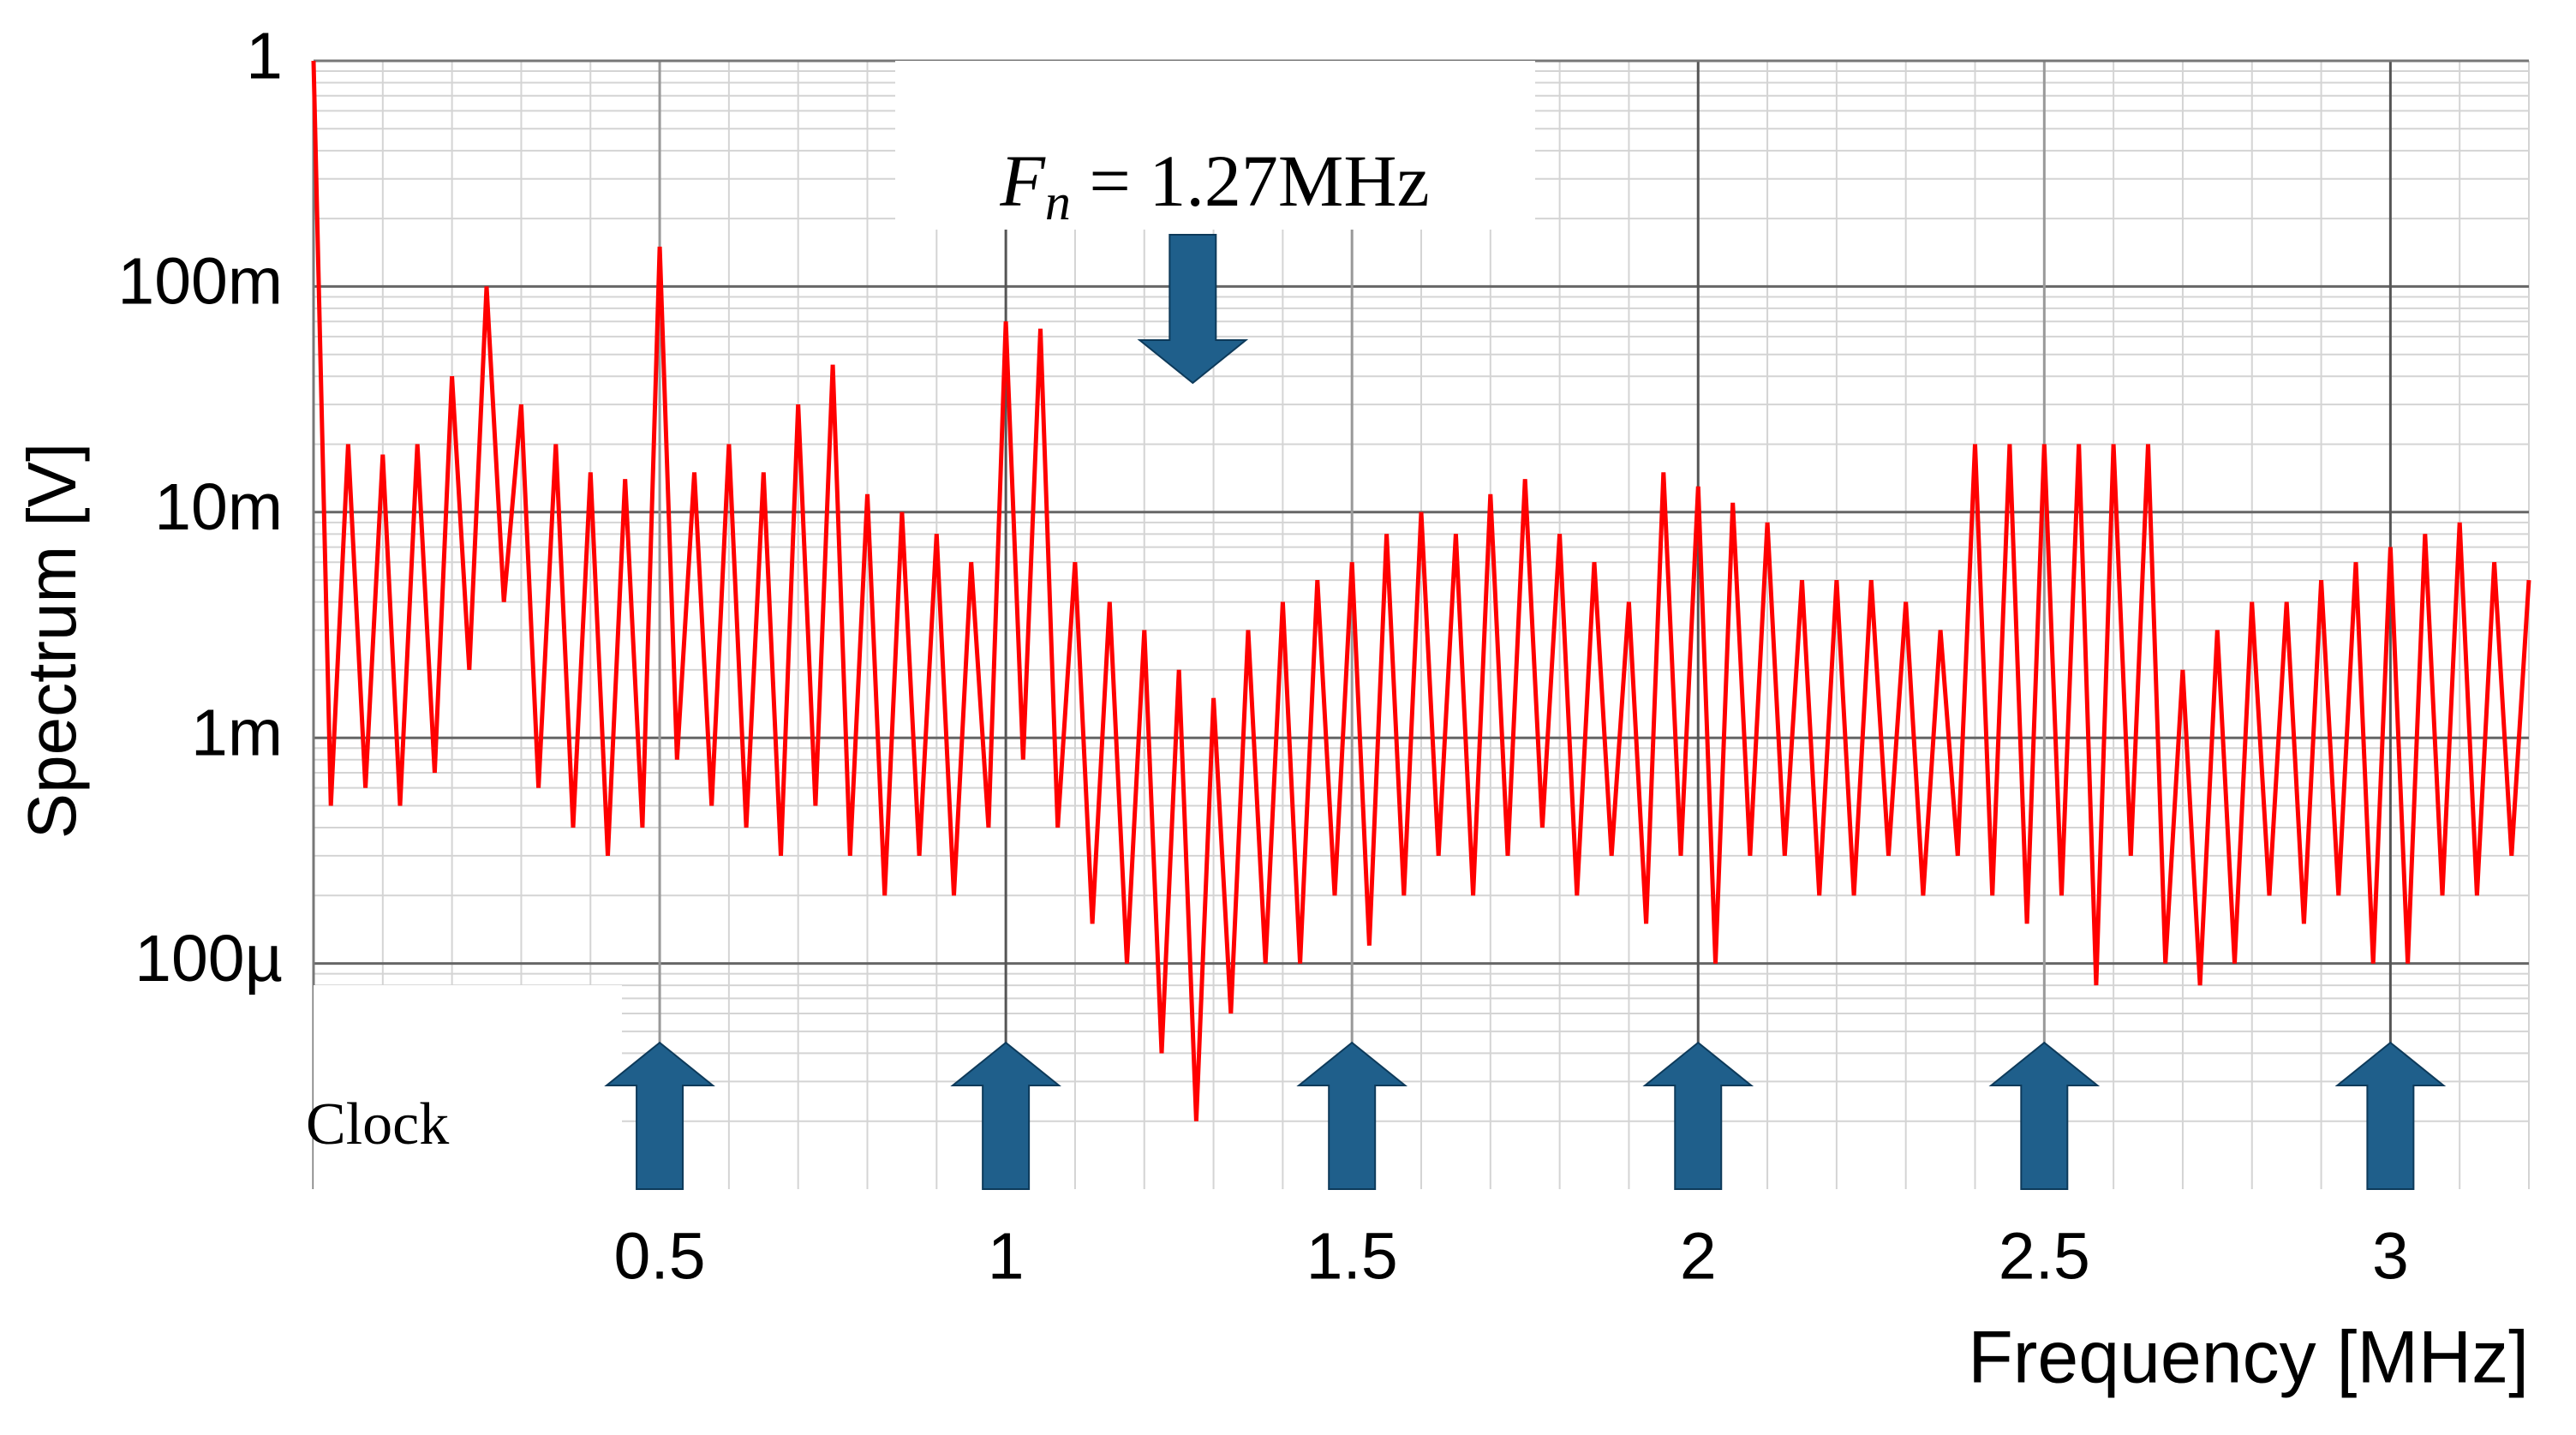 This screenshot has height=1435, width=2576. Describe the element at coordinates (1250, 181) in the screenshot. I see `fn-text: = 1.27MHz` at that location.